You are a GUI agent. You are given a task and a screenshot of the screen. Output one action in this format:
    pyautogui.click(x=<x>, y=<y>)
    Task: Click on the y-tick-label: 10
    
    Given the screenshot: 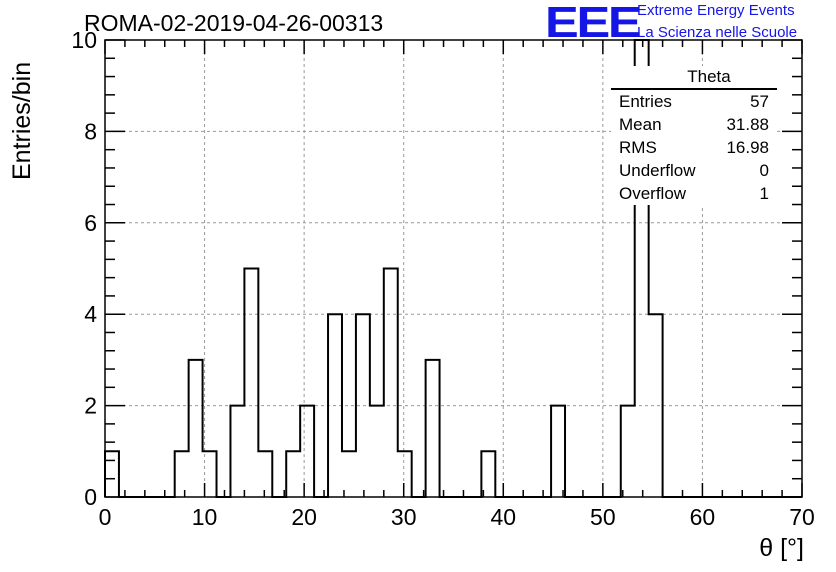 What is the action you would take?
    pyautogui.click(x=84, y=40)
    